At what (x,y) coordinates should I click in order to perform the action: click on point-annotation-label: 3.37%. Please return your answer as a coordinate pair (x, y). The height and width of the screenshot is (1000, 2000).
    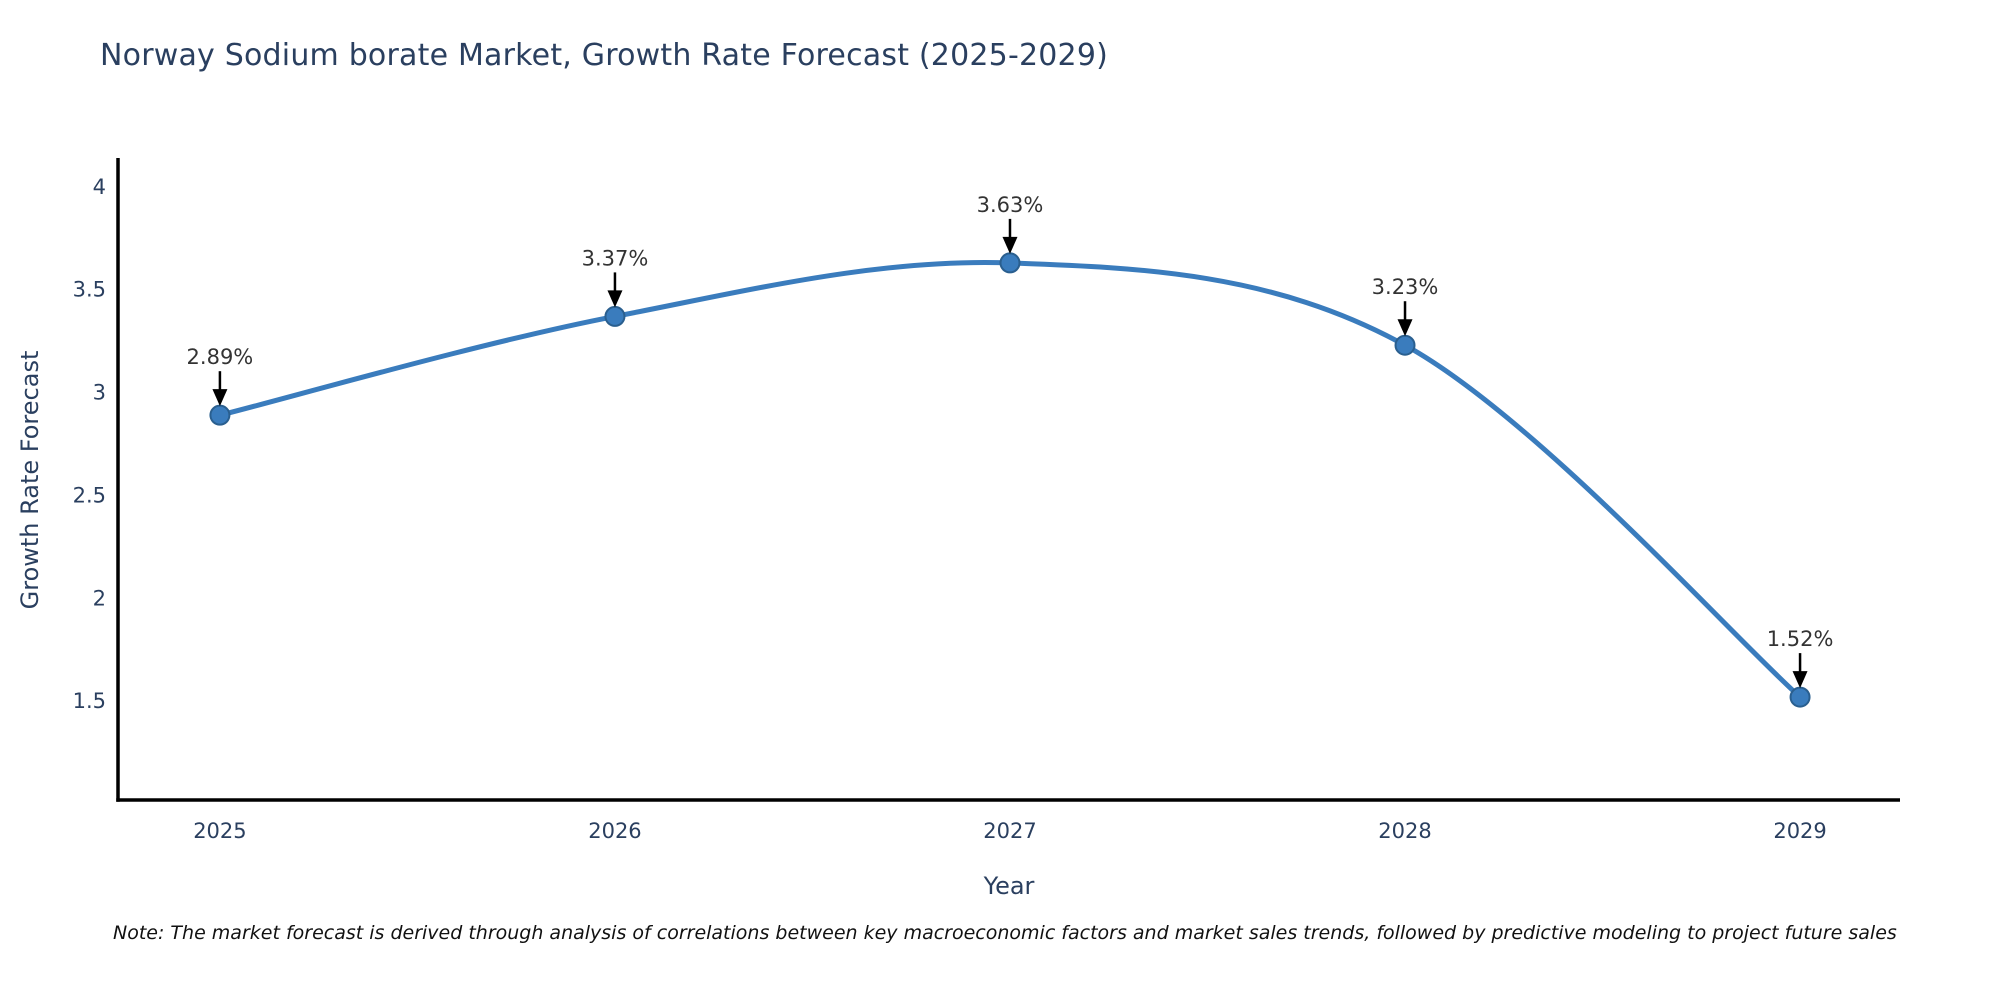
    Looking at the image, I should click on (615, 258).